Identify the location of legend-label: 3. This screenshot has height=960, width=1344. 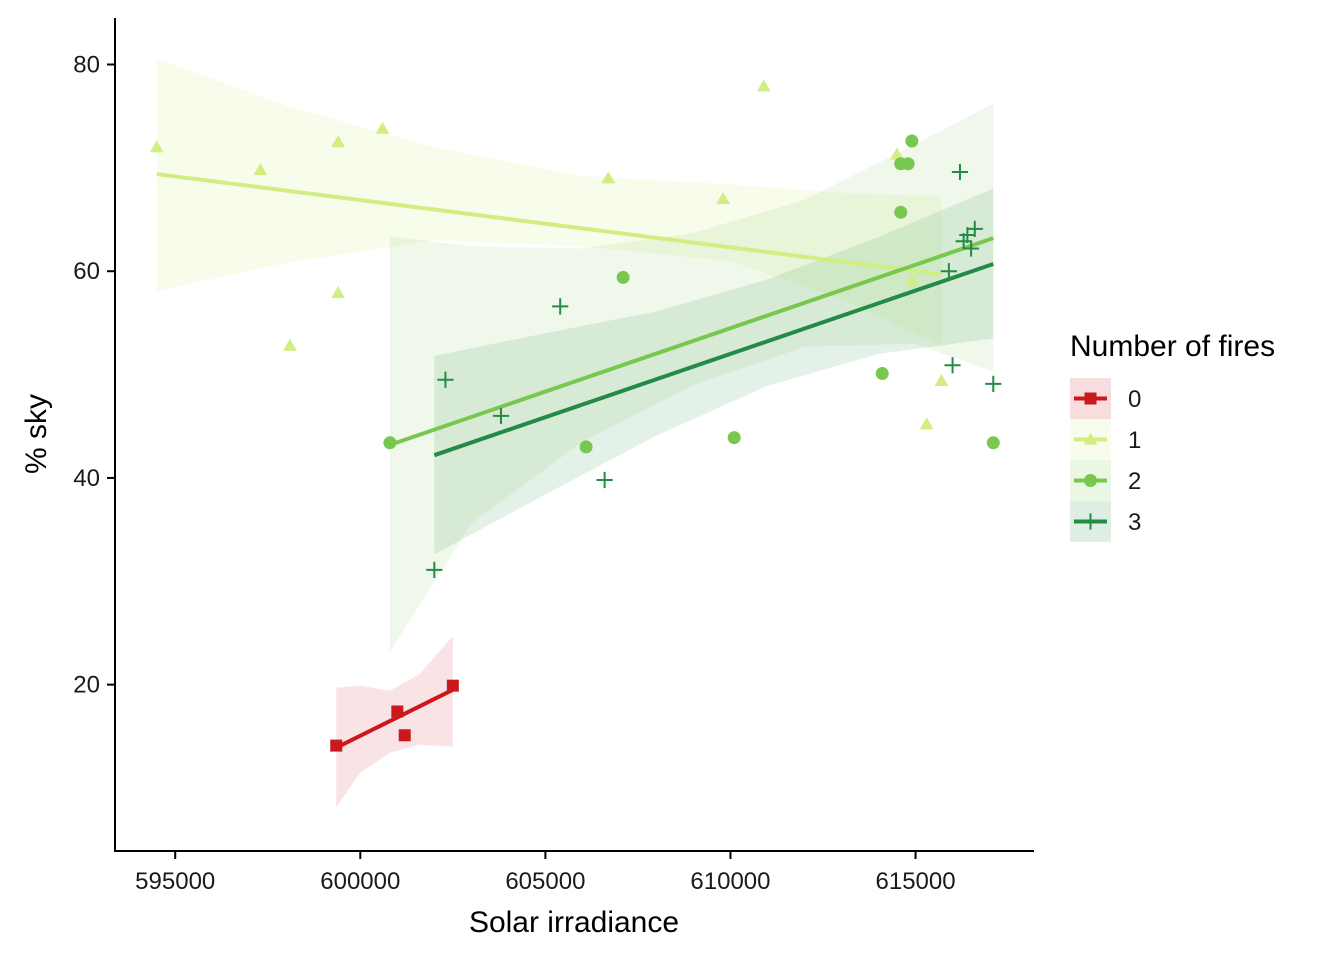
(1134, 522).